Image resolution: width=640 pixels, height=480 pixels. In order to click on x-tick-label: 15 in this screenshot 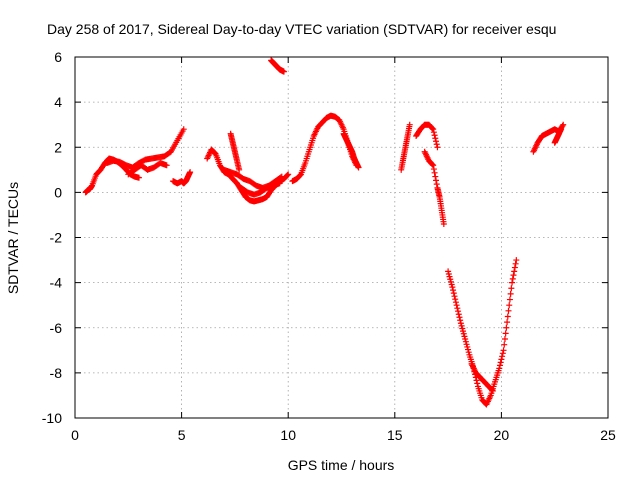, I will do `click(395, 435)`.